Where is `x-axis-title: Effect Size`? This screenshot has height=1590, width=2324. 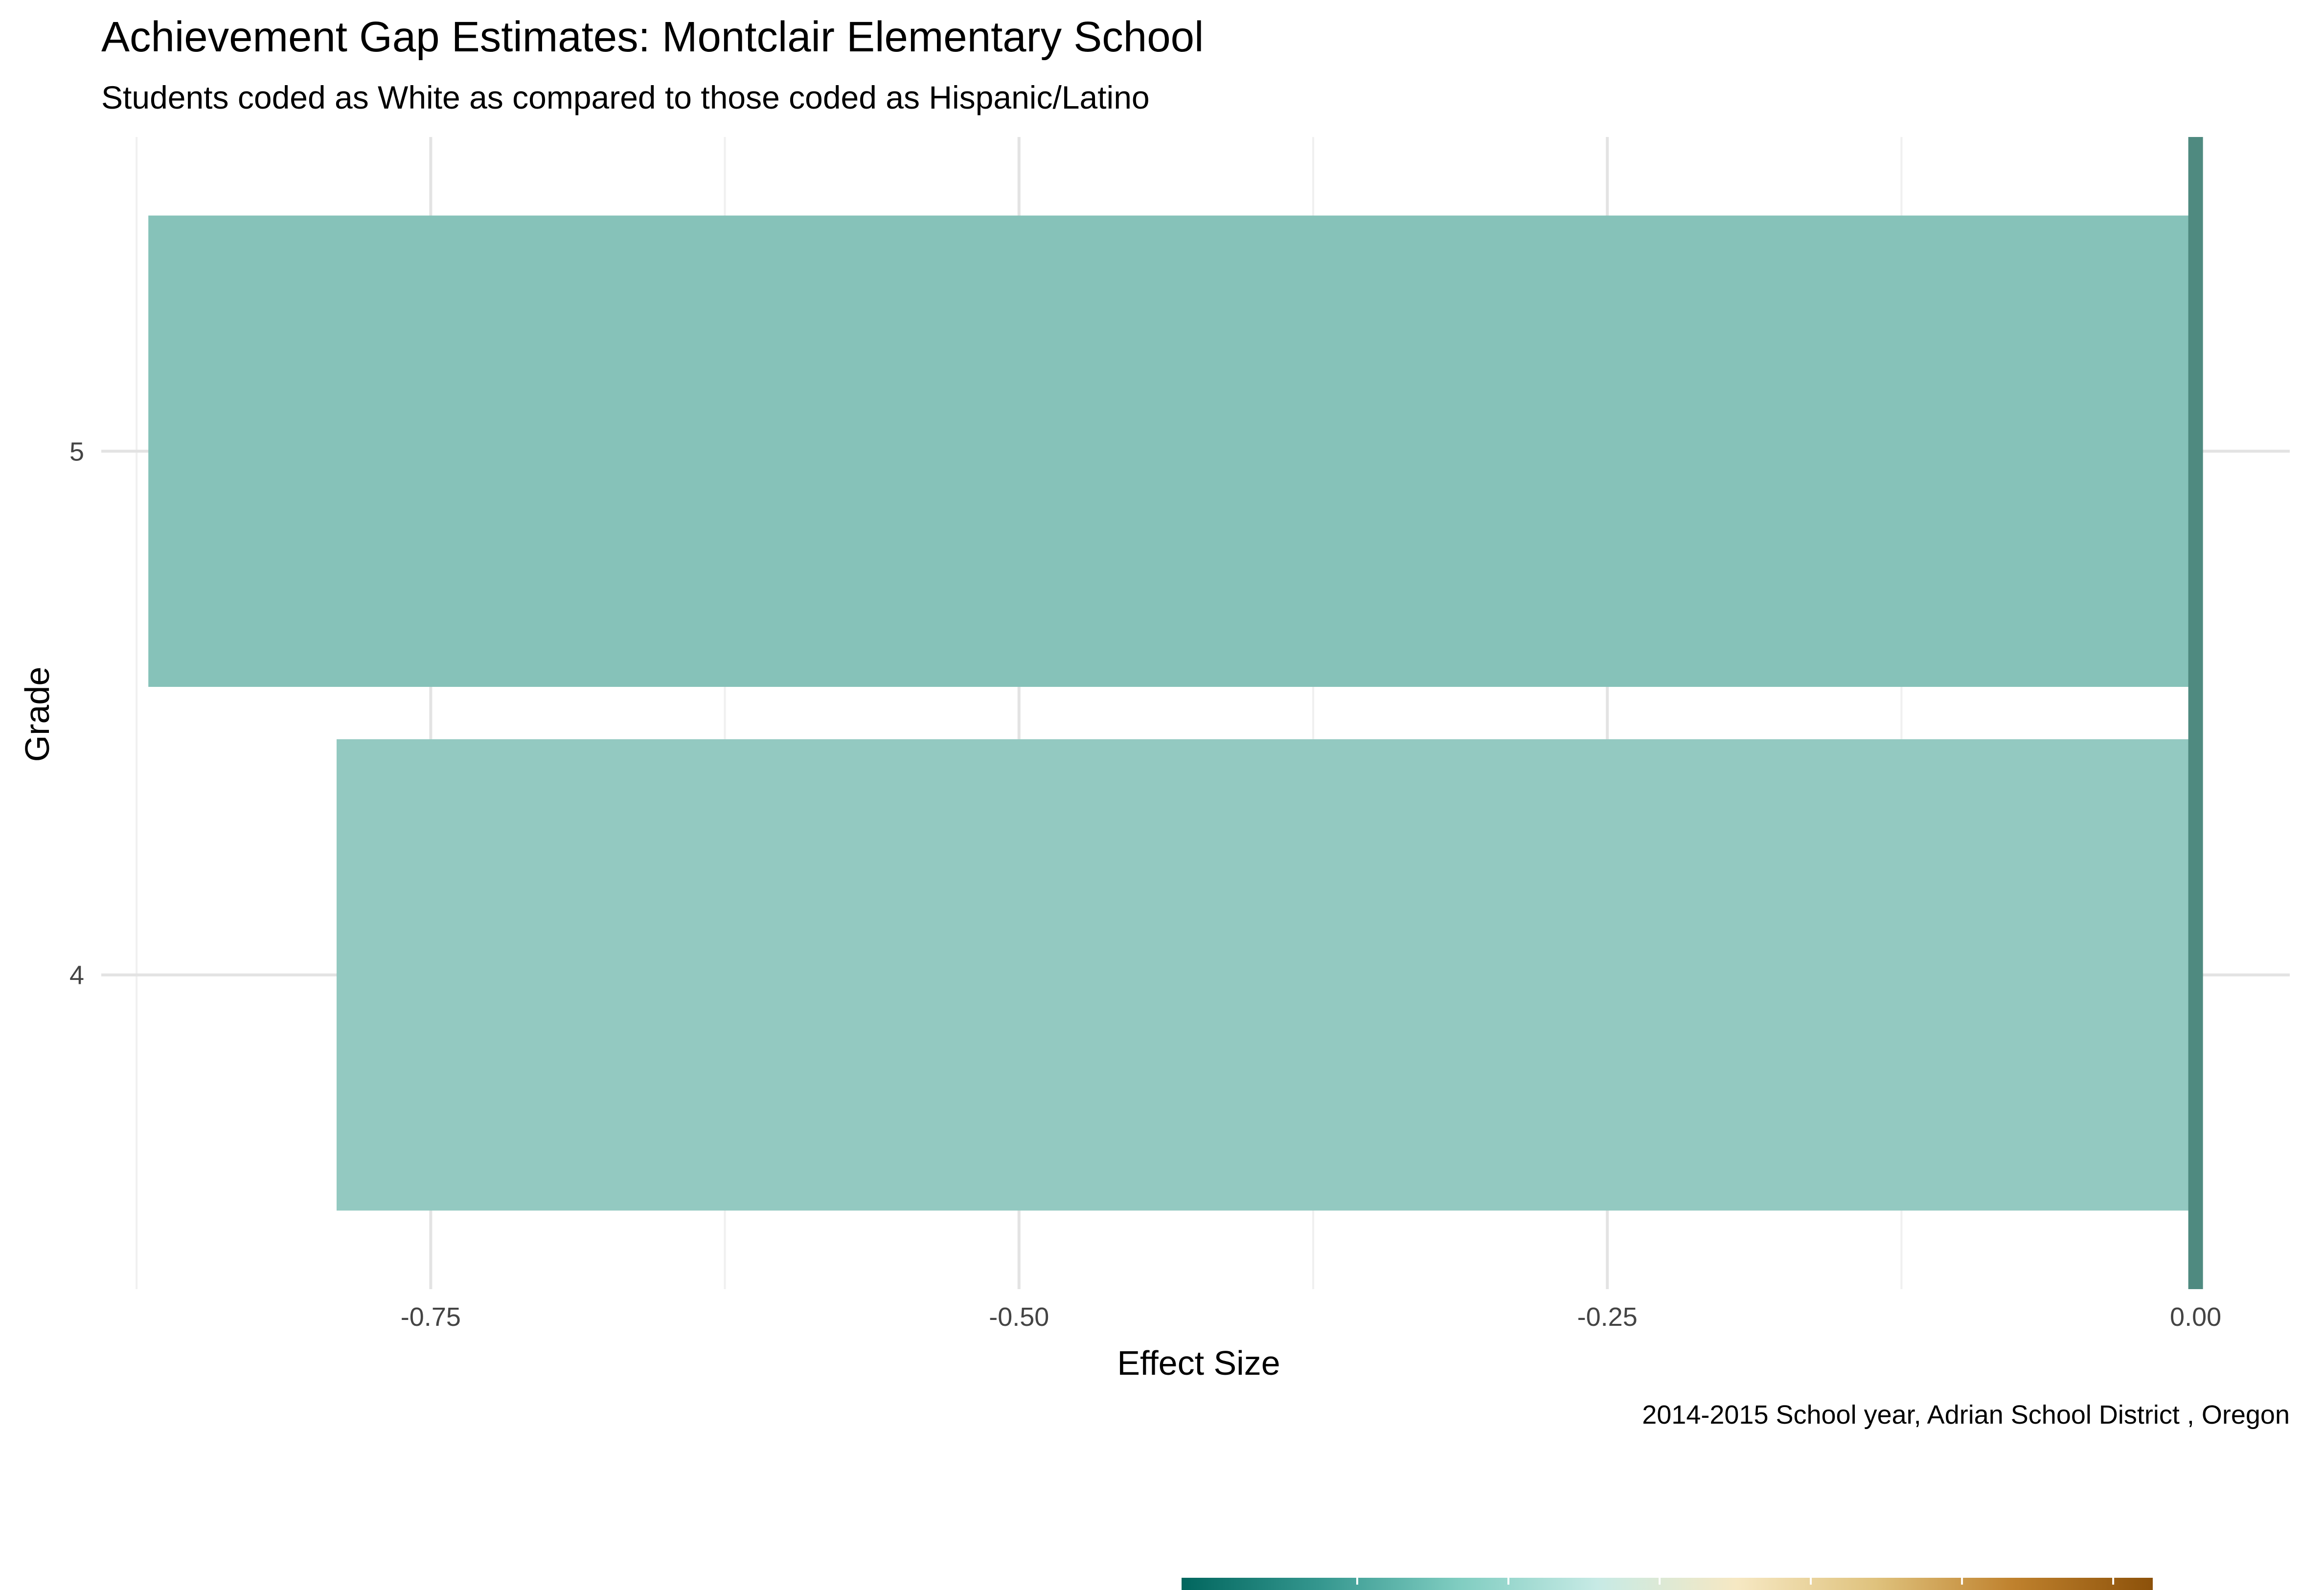 x-axis-title: Effect Size is located at coordinates (1198, 1363).